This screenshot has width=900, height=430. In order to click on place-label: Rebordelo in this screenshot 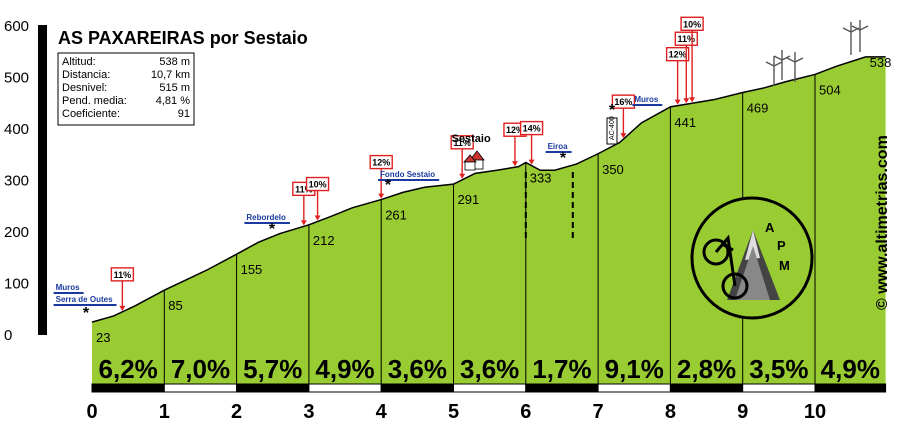, I will do `click(266, 217)`.